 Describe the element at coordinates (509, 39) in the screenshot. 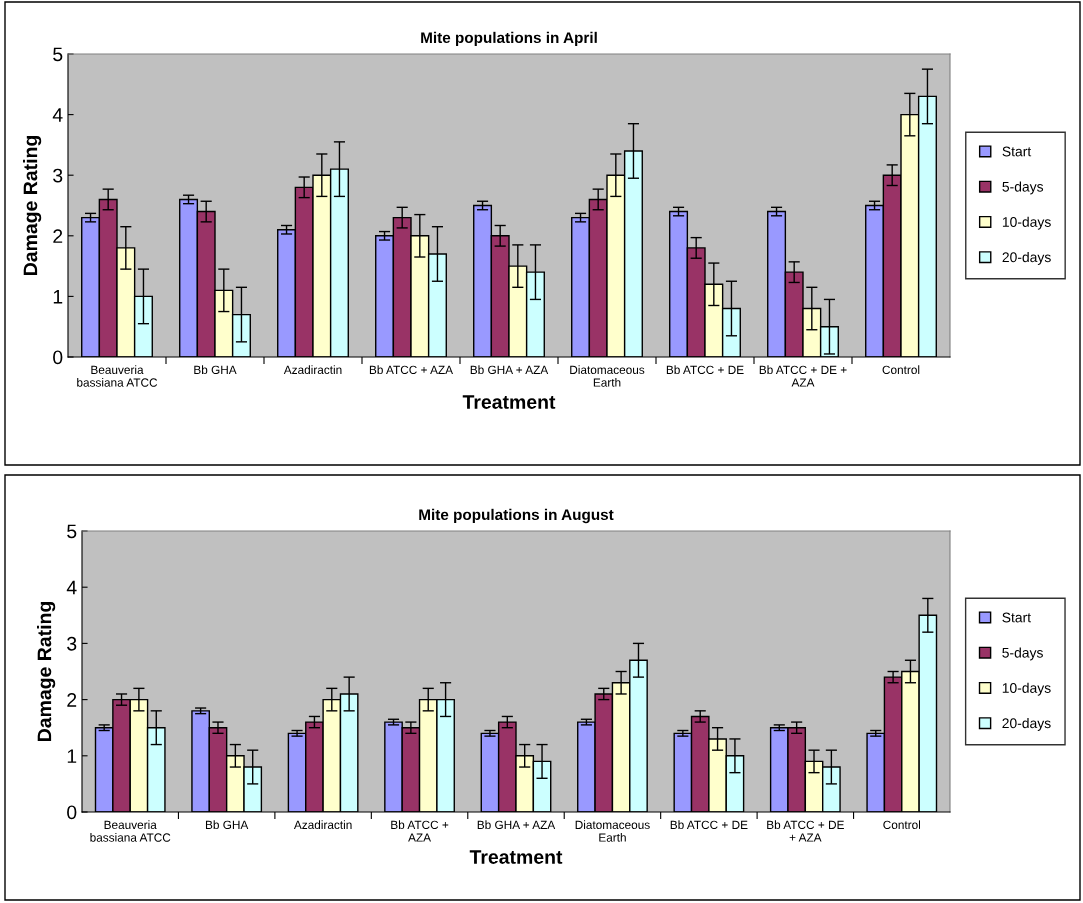

I see `chart-title: Mite populations in April` at that location.